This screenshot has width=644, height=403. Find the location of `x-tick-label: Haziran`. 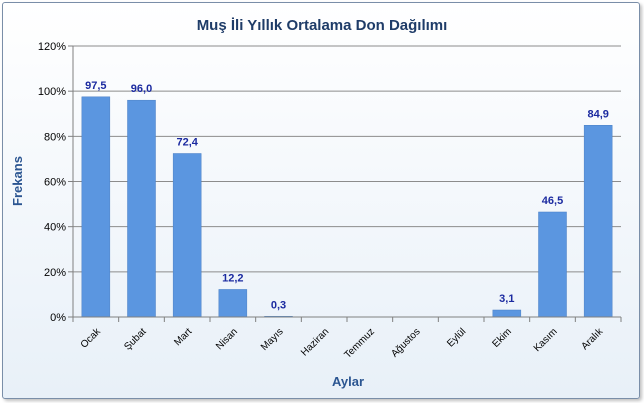

x-tick-label: Haziran is located at coordinates (315, 342).